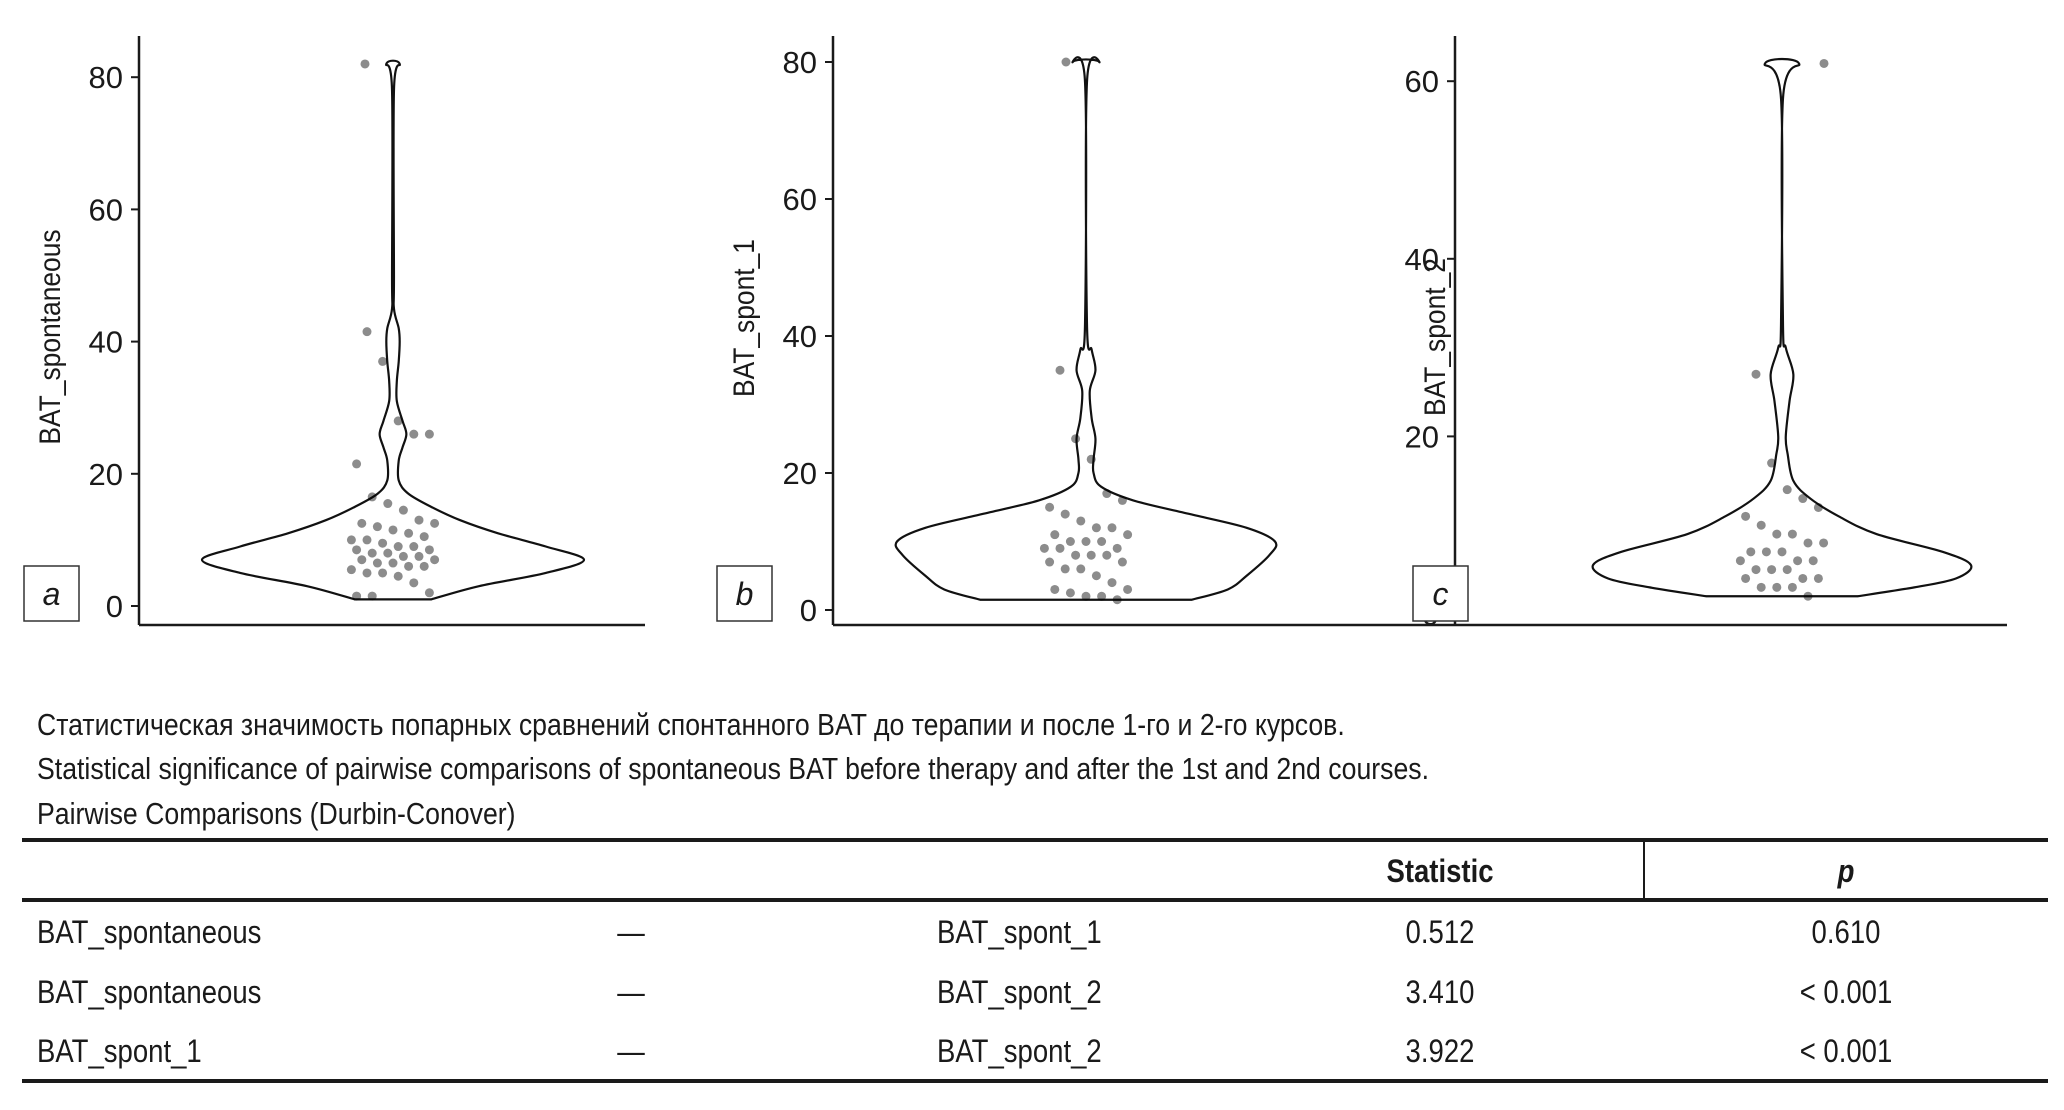 This screenshot has width=2064, height=1110. What do you see at coordinates (1440, 992) in the screenshot?
I see `cell-statistic: 3.410` at bounding box center [1440, 992].